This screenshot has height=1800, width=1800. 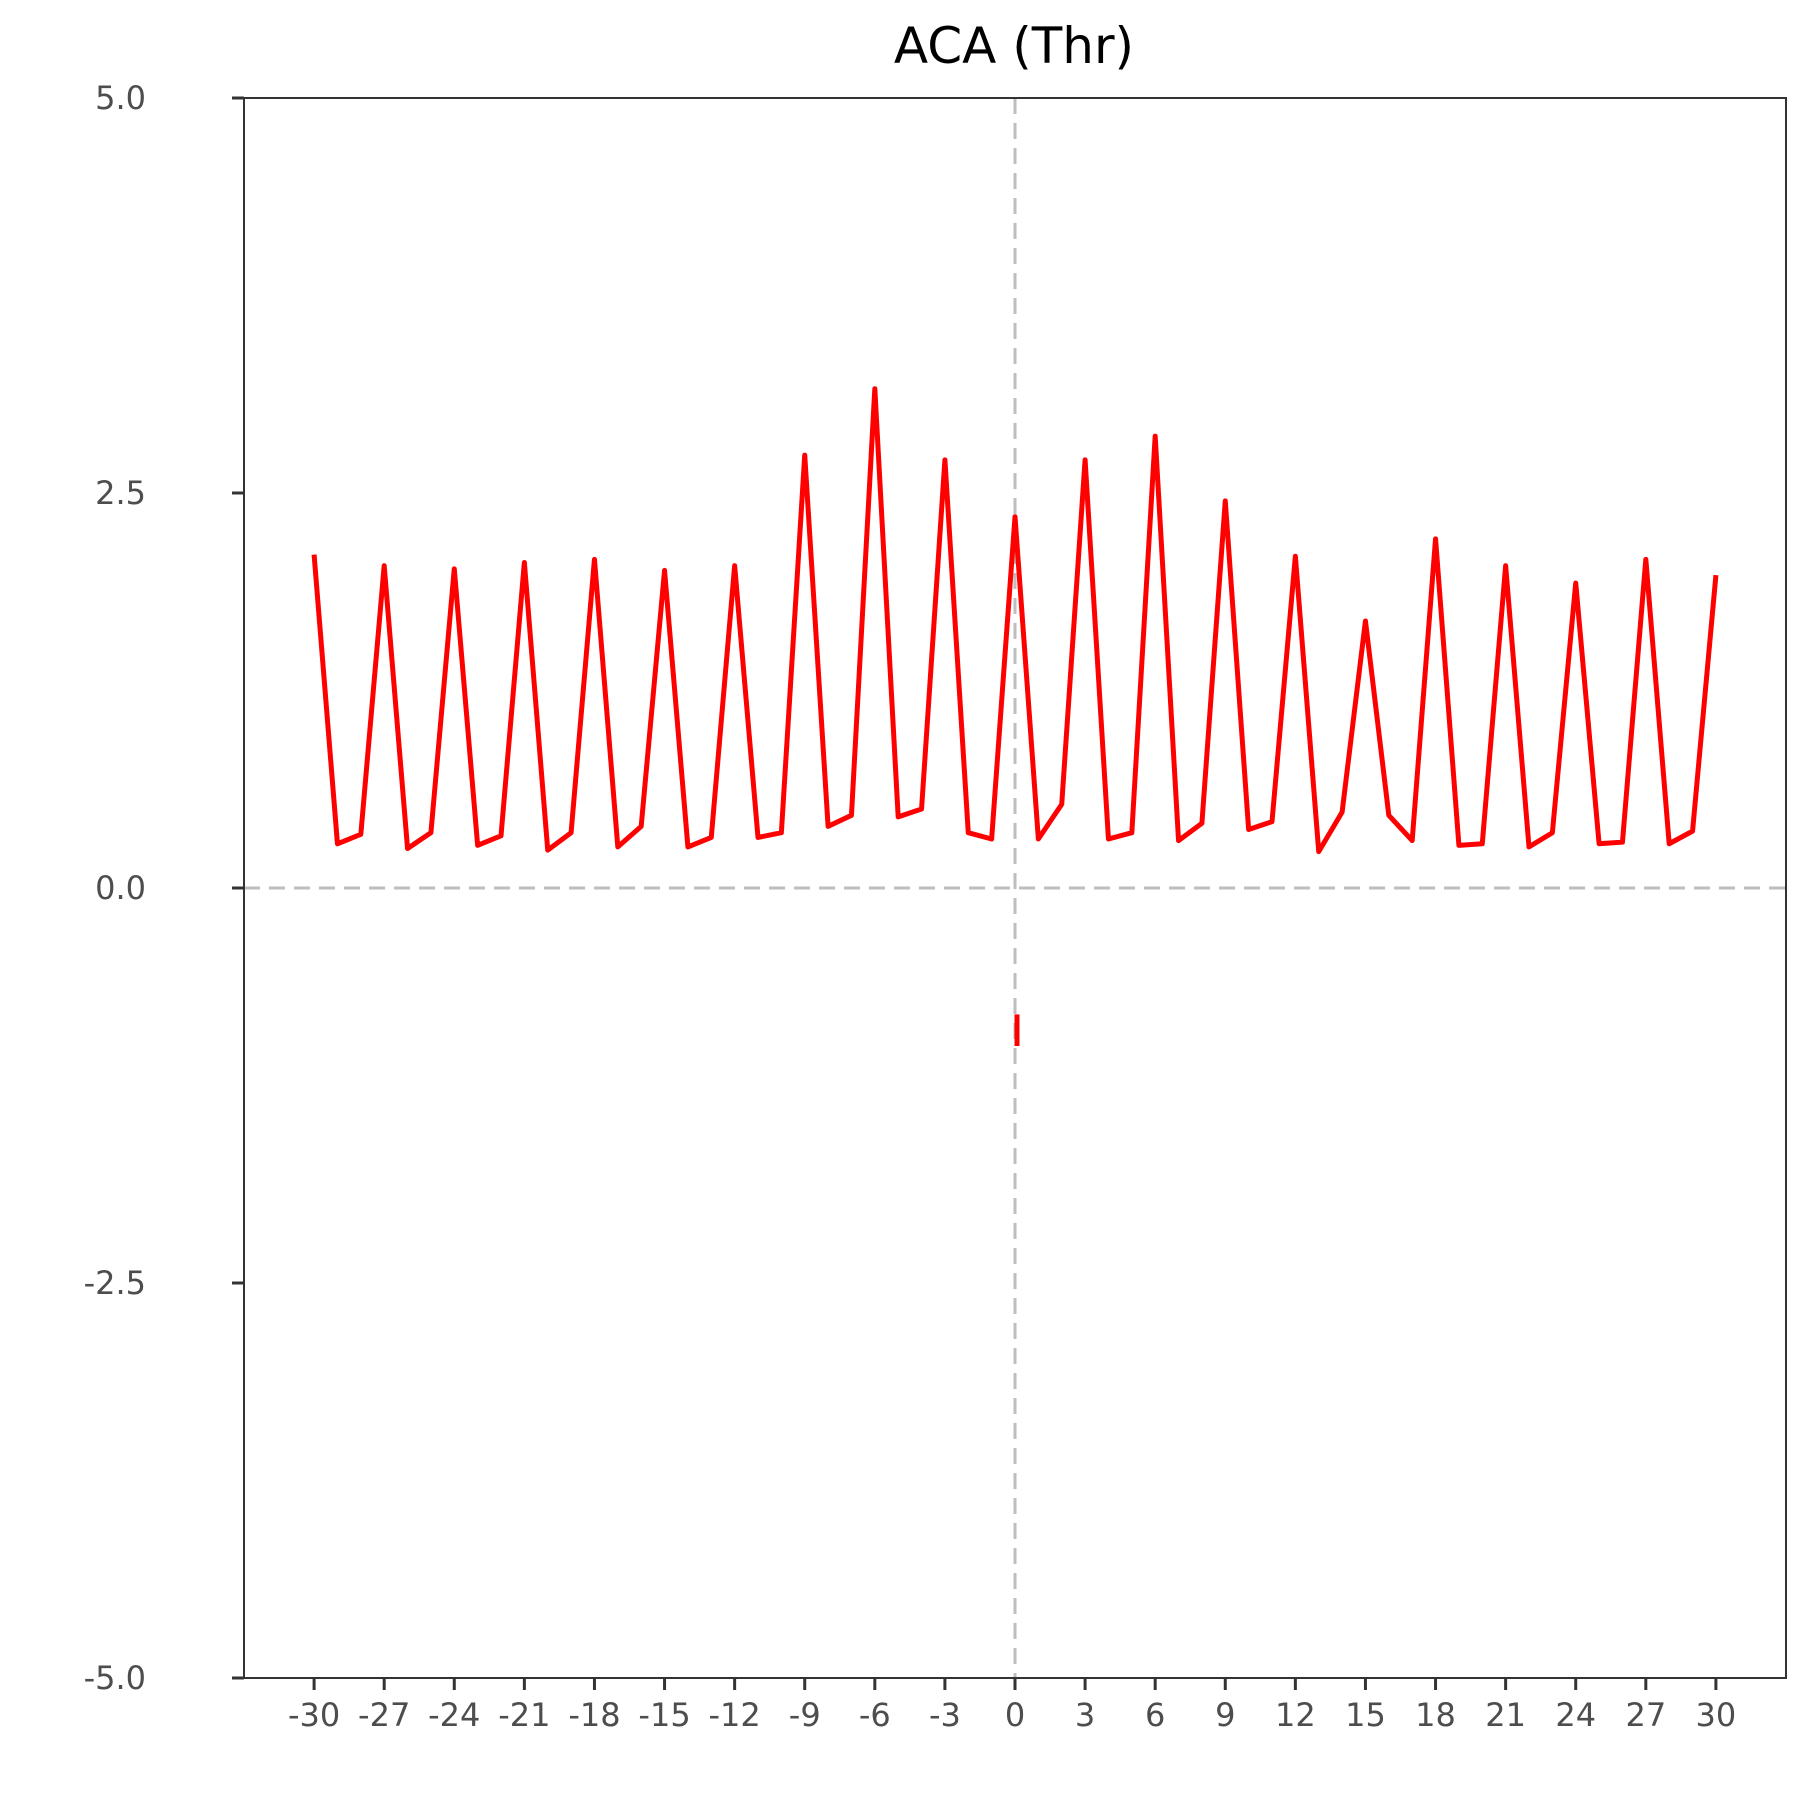 I want to click on y-axis: 5.0 2.5 0.0 -2.5 -5.0, so click(x=164, y=888).